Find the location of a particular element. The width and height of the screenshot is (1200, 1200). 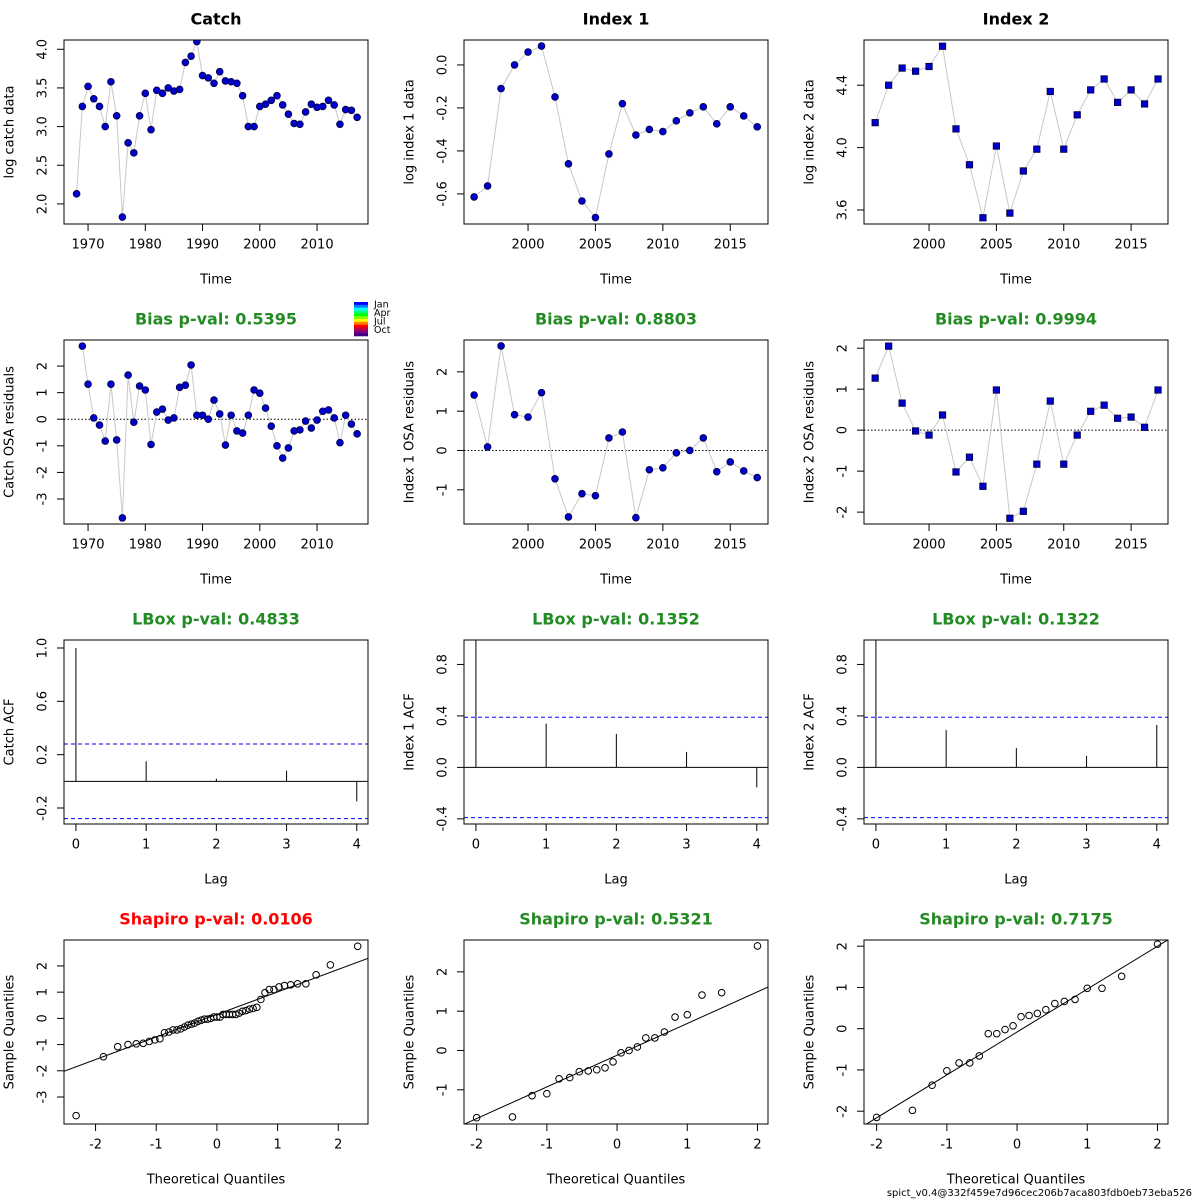

y-axis-label: log catch data is located at coordinates (10, 132).